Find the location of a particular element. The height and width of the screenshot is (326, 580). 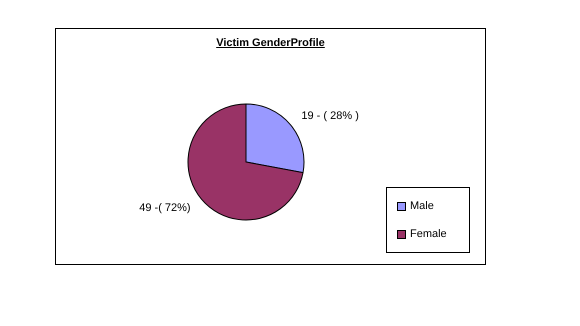

legend-label: Male is located at coordinates (422, 206).